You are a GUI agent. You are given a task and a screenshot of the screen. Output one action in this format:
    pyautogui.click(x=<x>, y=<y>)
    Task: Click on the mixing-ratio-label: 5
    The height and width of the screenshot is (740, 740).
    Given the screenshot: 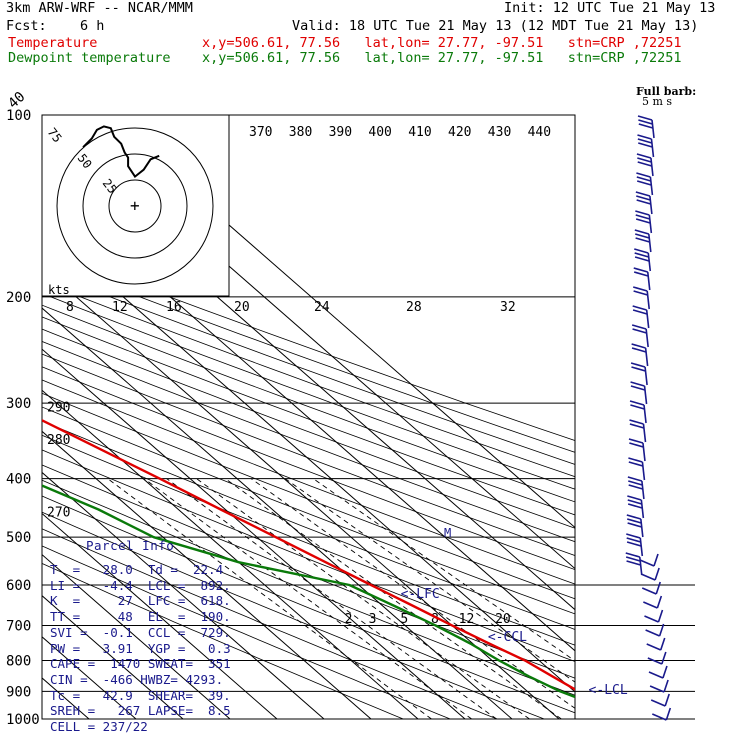 What is the action you would take?
    pyautogui.click(x=404, y=619)
    